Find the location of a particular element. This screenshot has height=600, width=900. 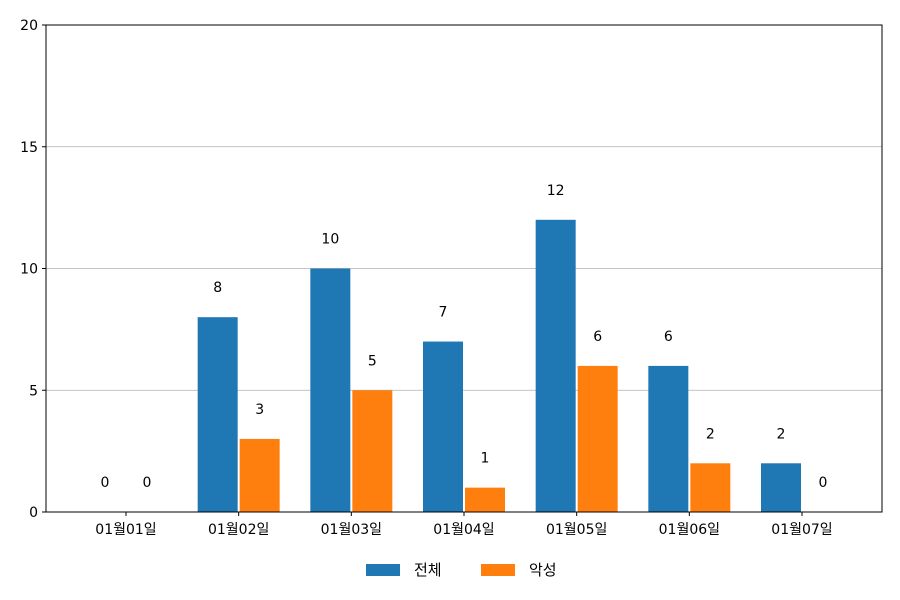

legend-label: 악성 is located at coordinates (543, 570).